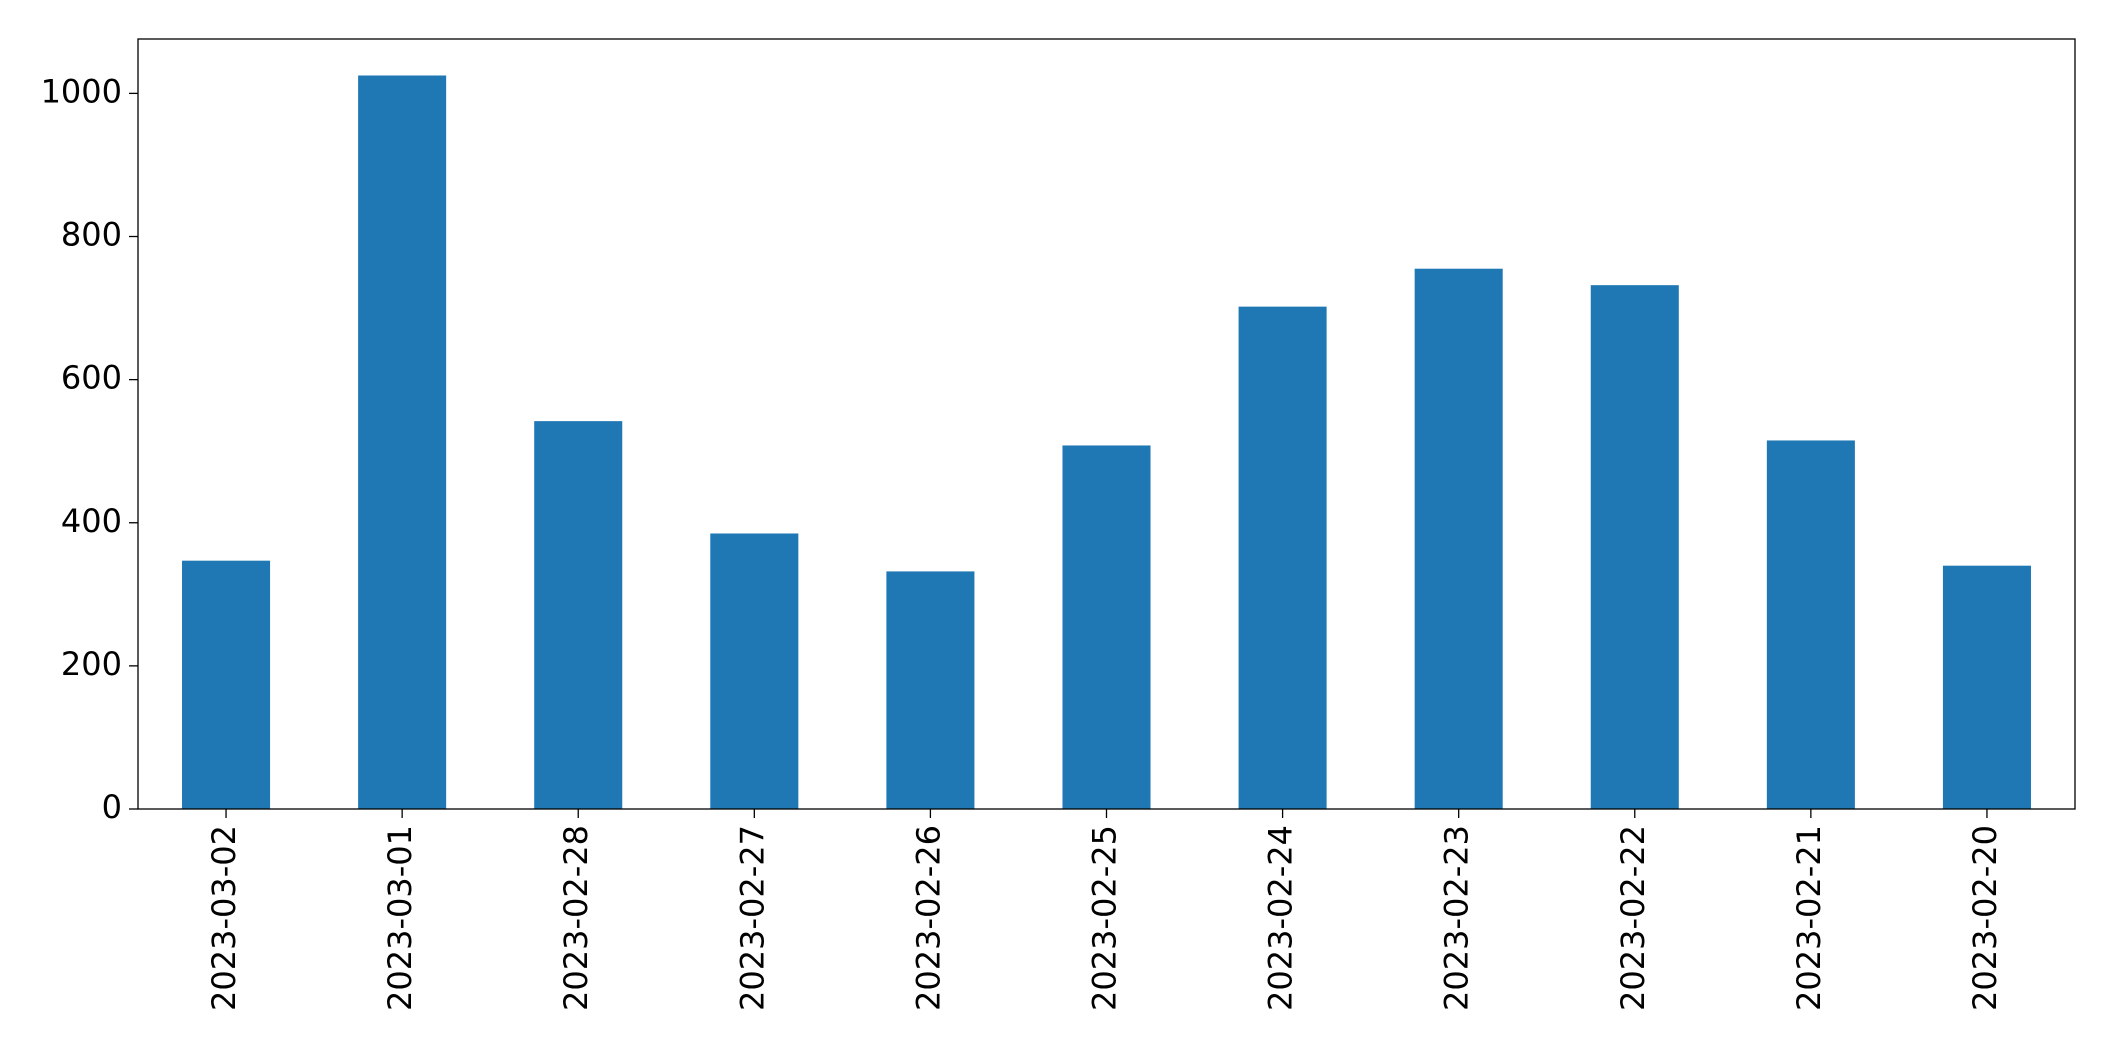 This screenshot has height=1061, width=2115. What do you see at coordinates (400, 918) in the screenshot?
I see `x-tick-label: 2023-03-01` at bounding box center [400, 918].